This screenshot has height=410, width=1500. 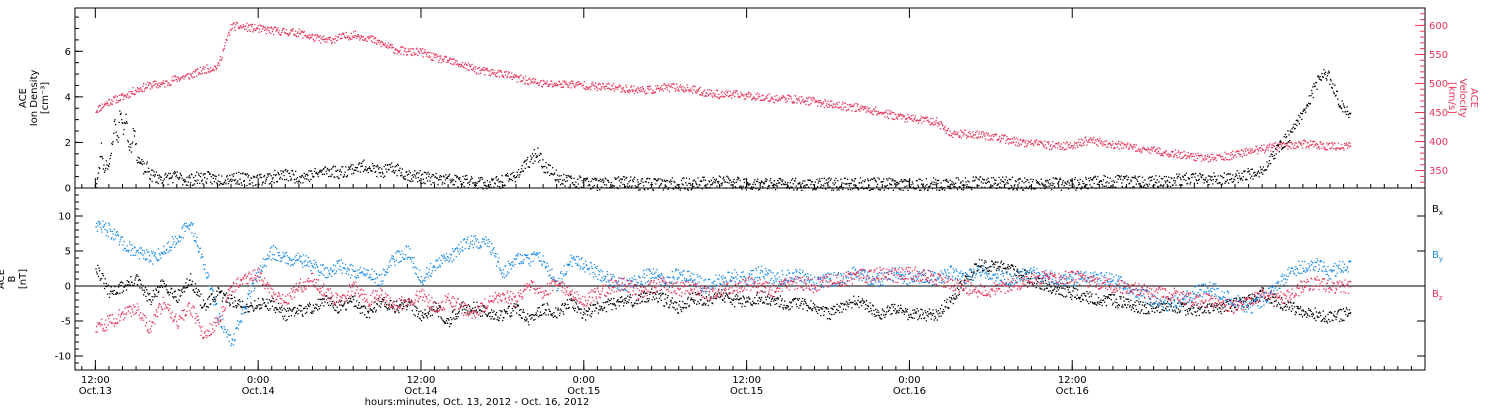 What do you see at coordinates (68, 52) in the screenshot?
I see `y-tick-label: 6` at bounding box center [68, 52].